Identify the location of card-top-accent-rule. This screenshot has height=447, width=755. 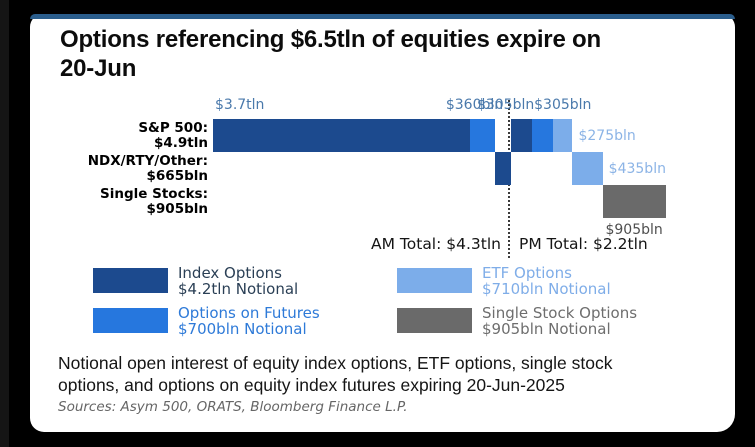
(382, 16).